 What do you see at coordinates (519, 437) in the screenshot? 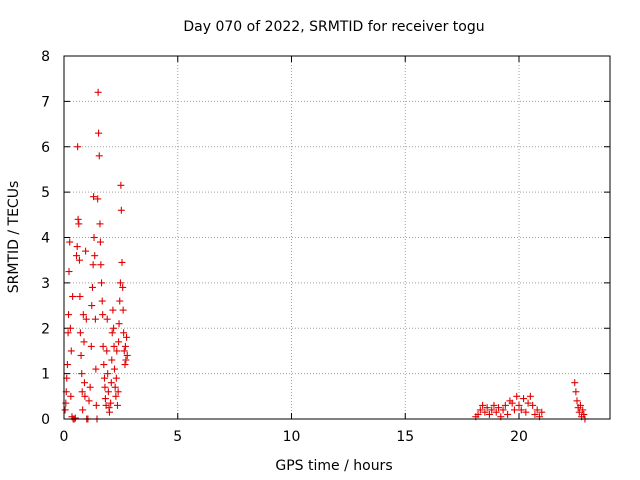
I see `x-tick-label: 20` at bounding box center [519, 437].